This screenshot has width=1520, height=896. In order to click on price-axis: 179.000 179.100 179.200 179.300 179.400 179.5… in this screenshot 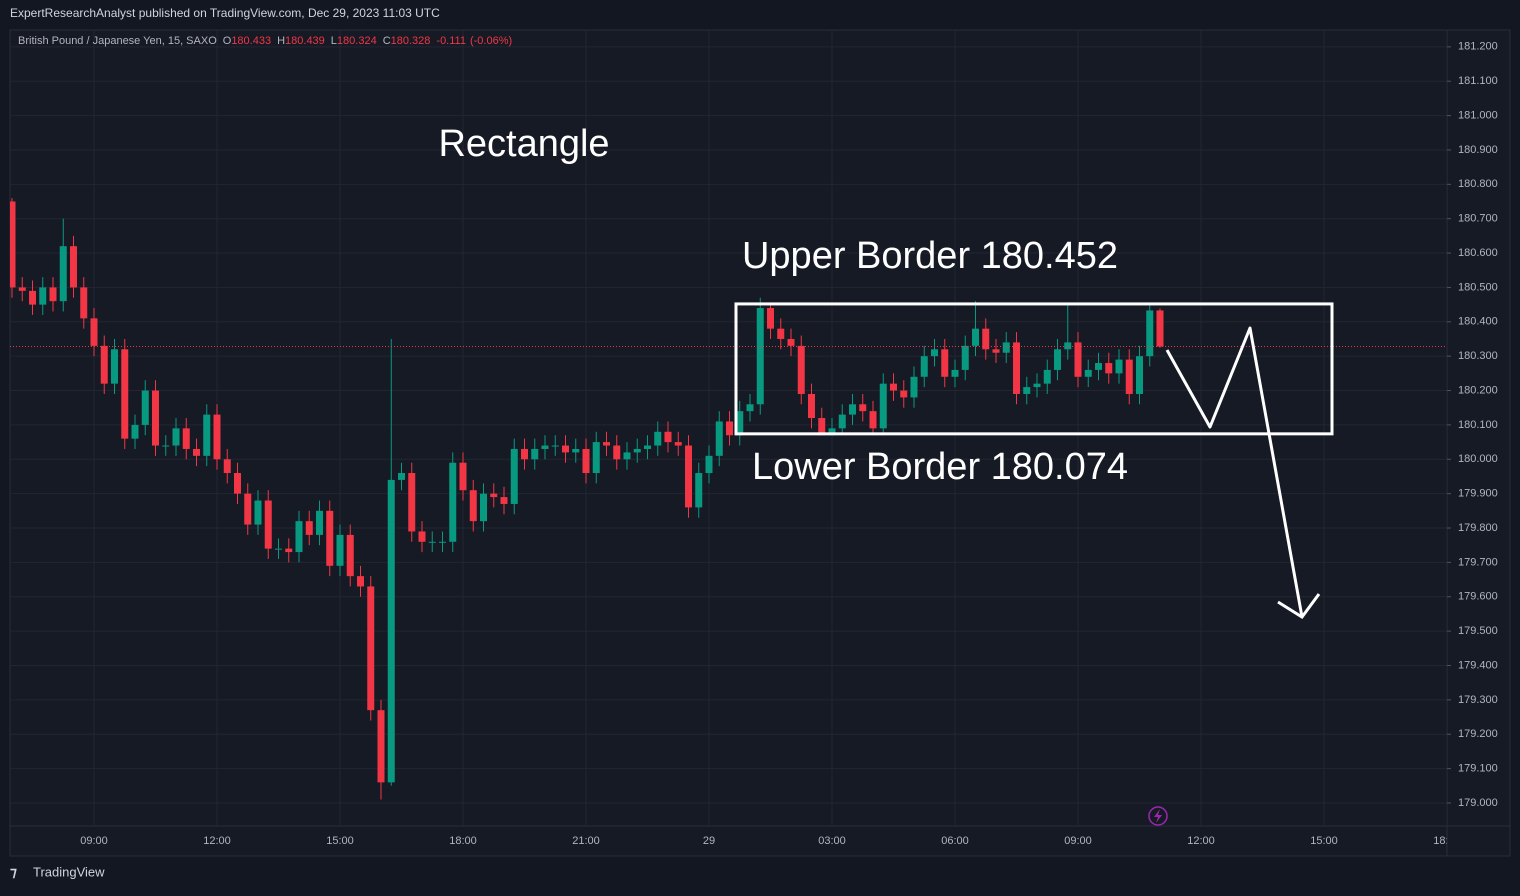, I will do `click(1472, 425)`.